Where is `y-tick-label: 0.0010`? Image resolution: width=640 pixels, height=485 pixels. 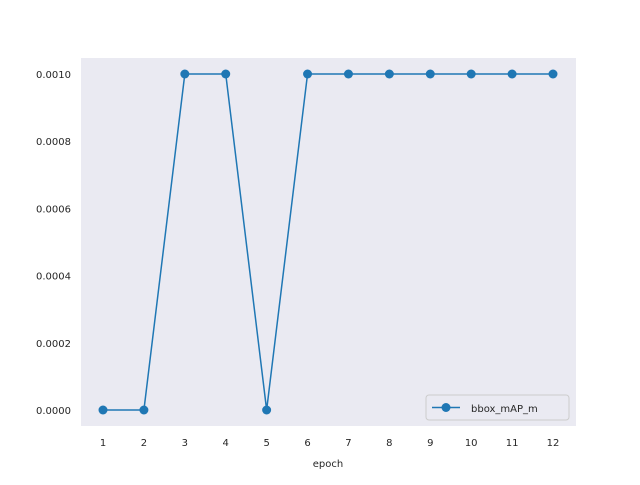
y-tick-label: 0.0010 is located at coordinates (53, 75).